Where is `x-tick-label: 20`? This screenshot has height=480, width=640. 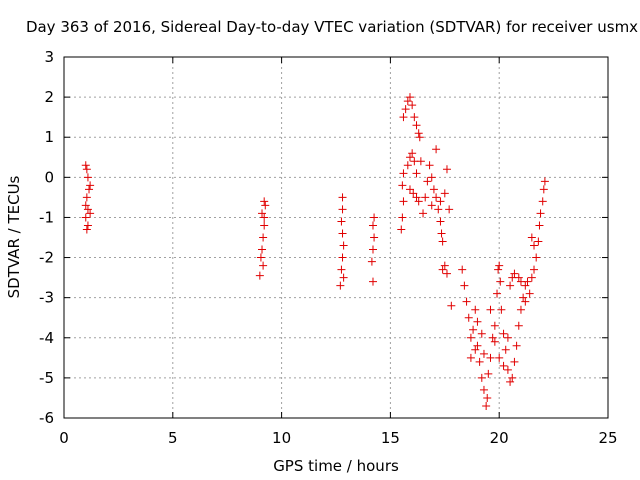
x-tick-label: 20 is located at coordinates (499, 438).